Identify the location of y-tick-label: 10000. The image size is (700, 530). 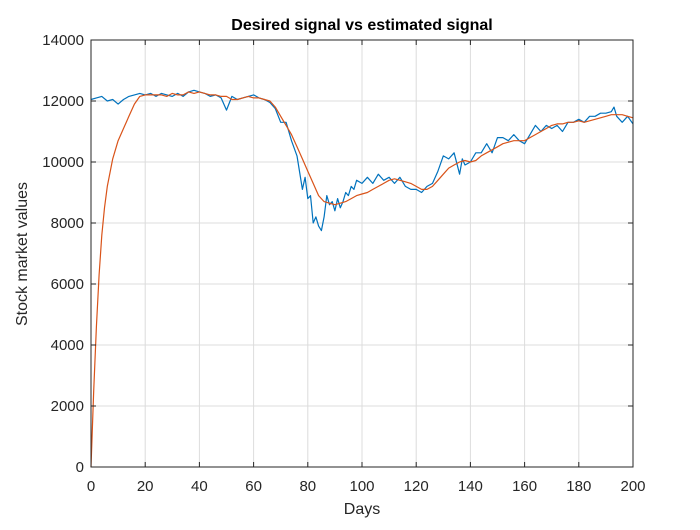
(63, 162).